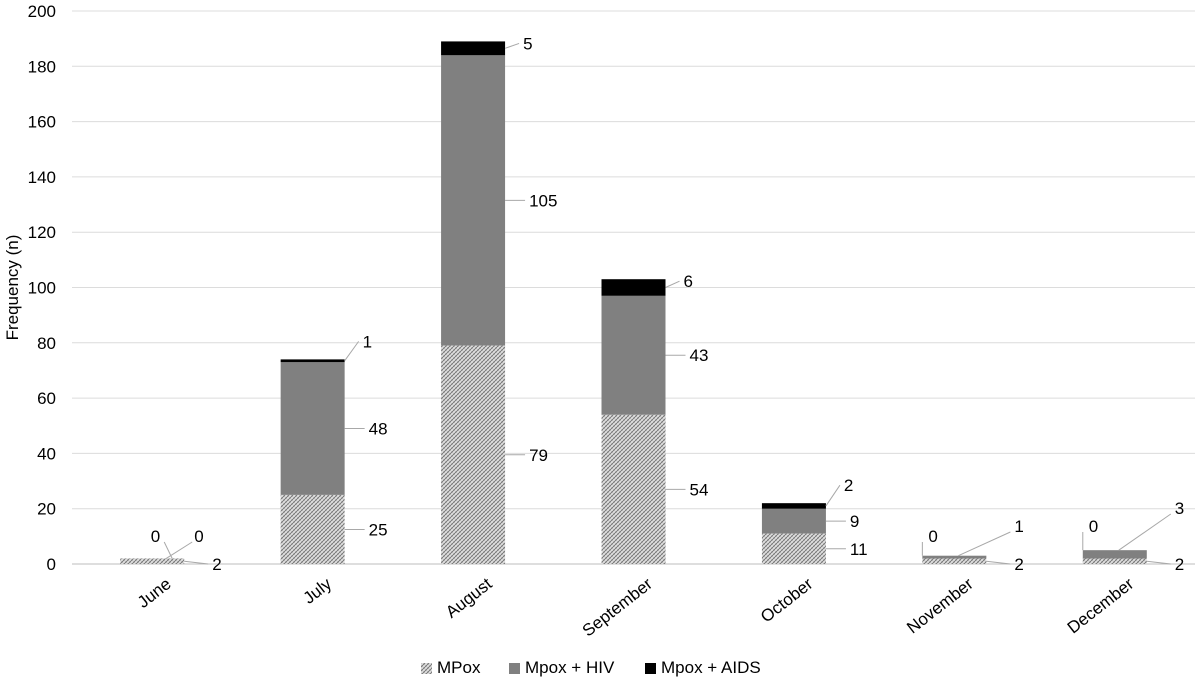 The width and height of the screenshot is (1200, 691). I want to click on data-label: 48, so click(378, 429).